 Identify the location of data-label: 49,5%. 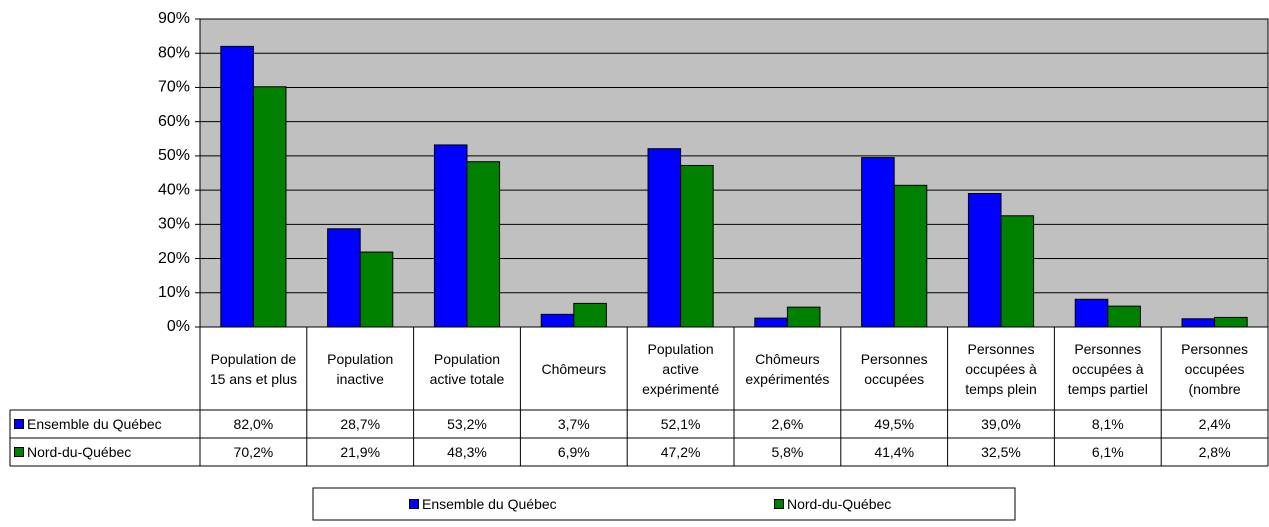
(894, 424).